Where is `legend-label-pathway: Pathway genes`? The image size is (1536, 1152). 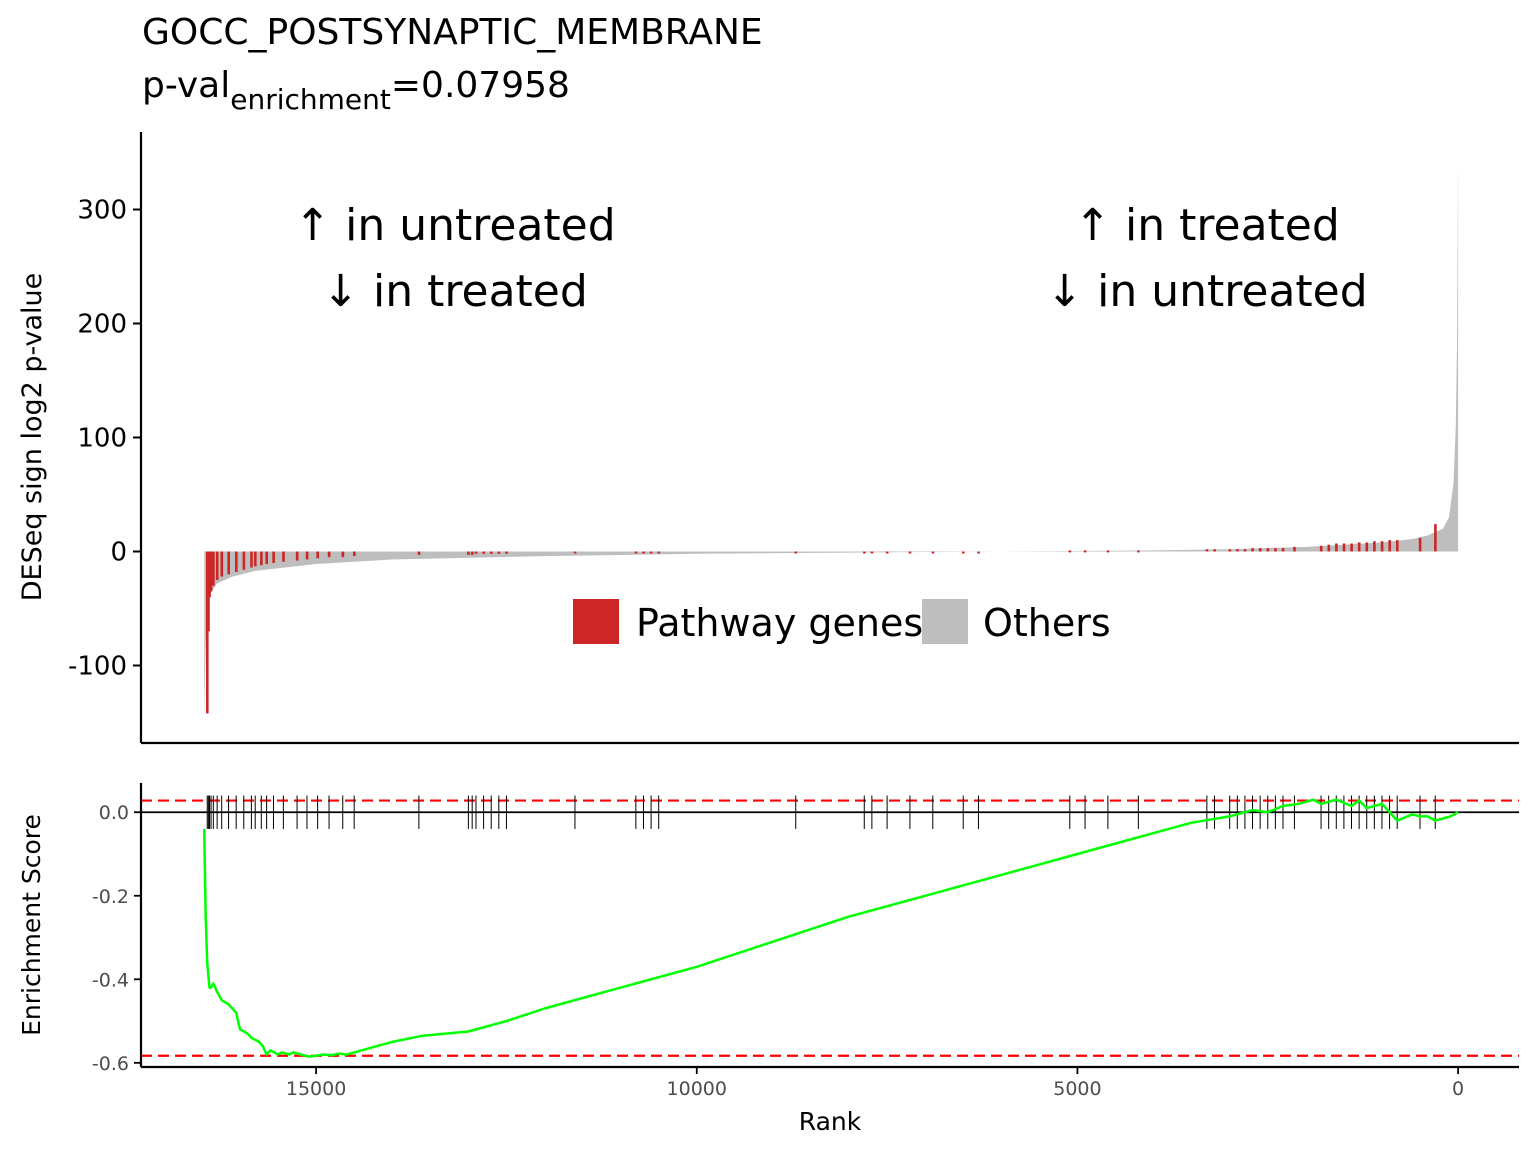 legend-label-pathway: Pathway genes is located at coordinates (779, 623).